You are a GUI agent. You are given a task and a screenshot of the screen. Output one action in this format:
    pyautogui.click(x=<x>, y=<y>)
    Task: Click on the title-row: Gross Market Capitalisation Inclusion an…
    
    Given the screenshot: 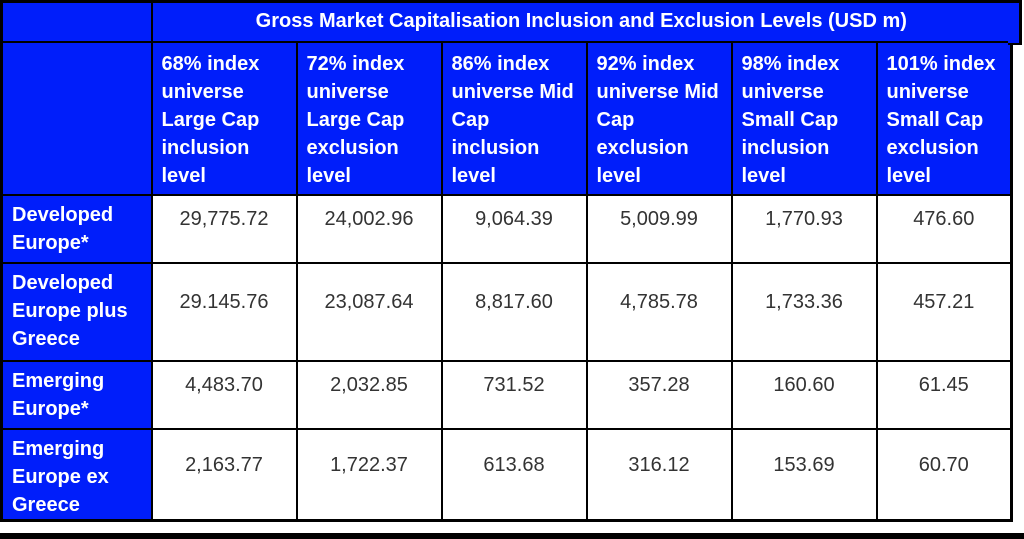 What is the action you would take?
    pyautogui.click(x=506, y=21)
    